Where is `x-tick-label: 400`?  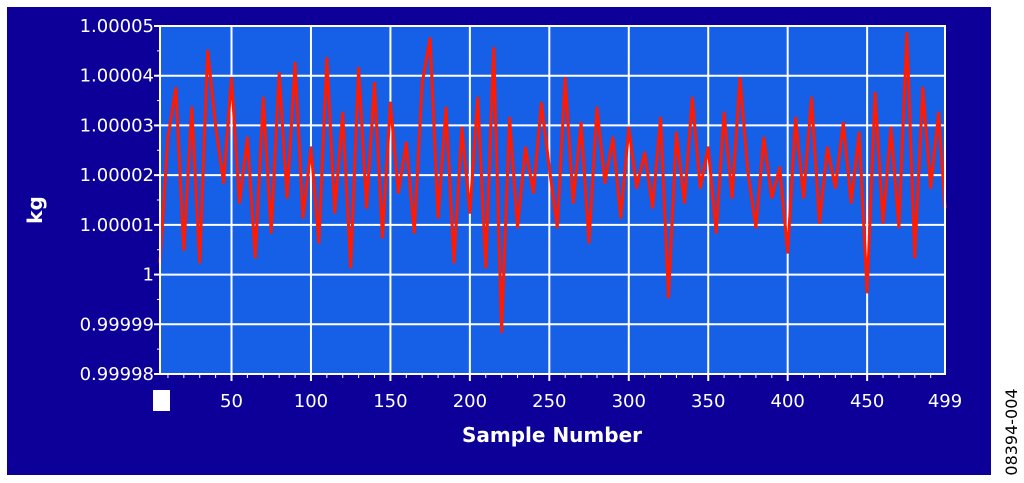
x-tick-label: 400 is located at coordinates (788, 401).